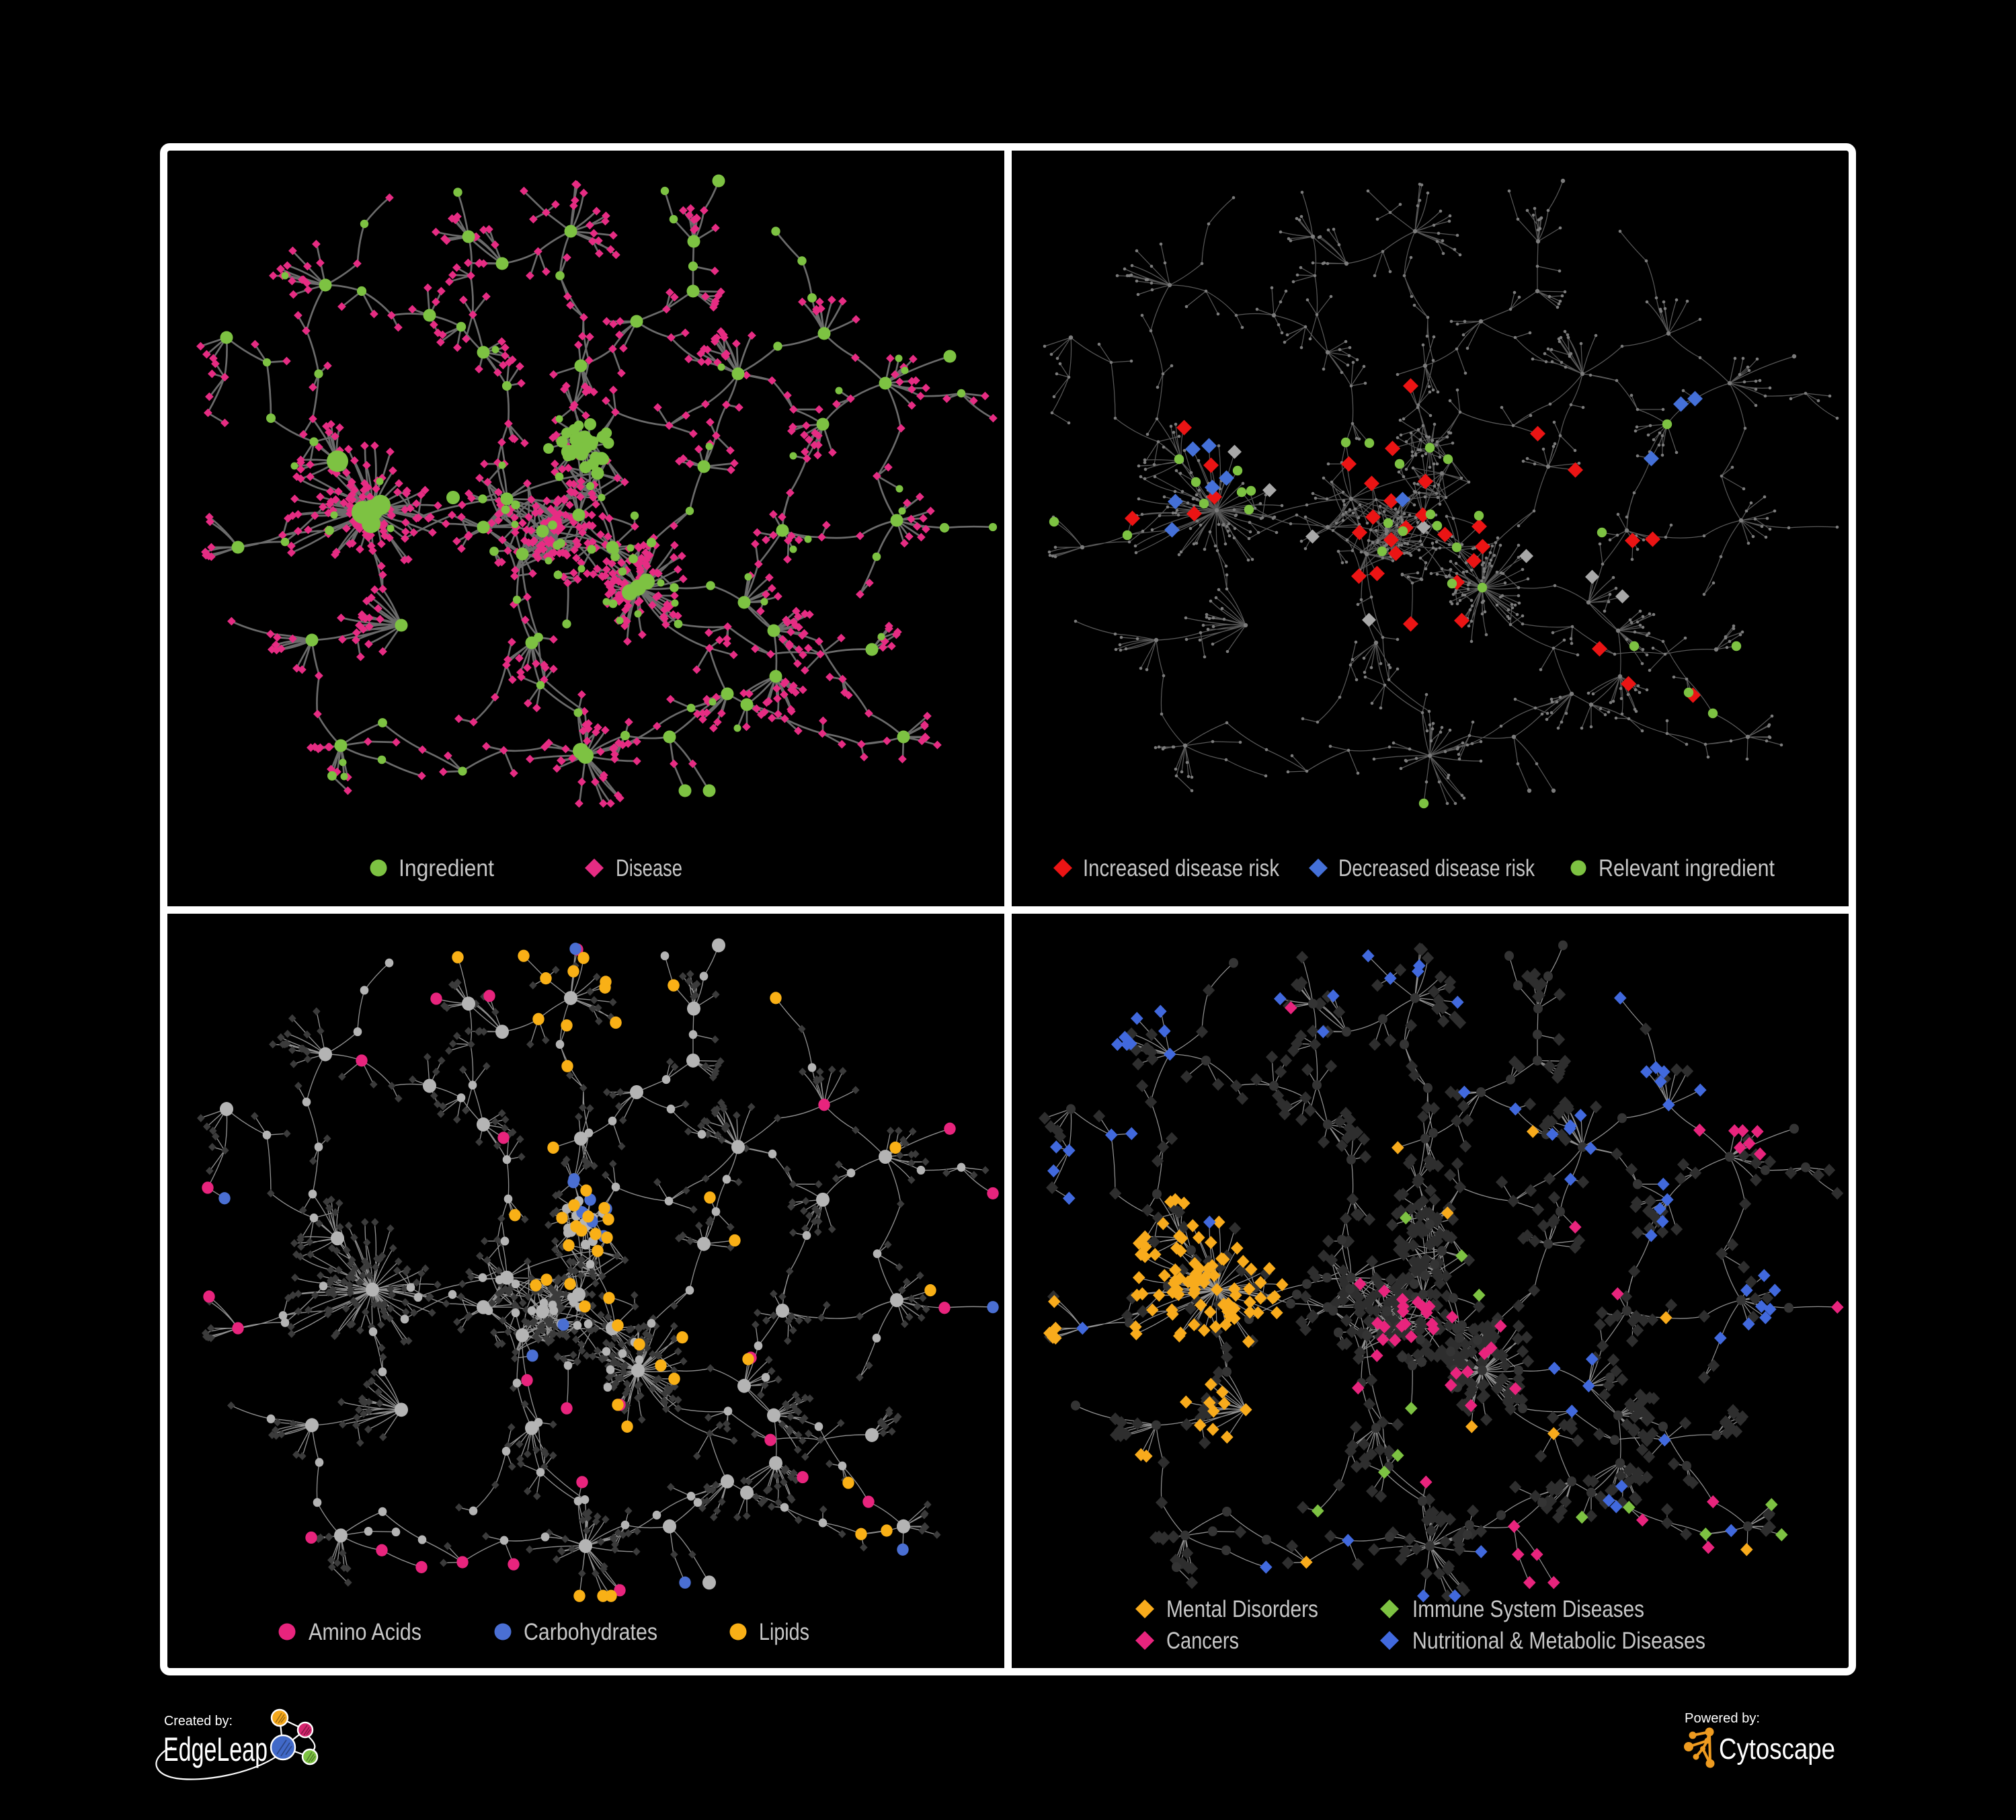 Image resolution: width=2016 pixels, height=1820 pixels. I want to click on svg-text: Disease, so click(649, 868).